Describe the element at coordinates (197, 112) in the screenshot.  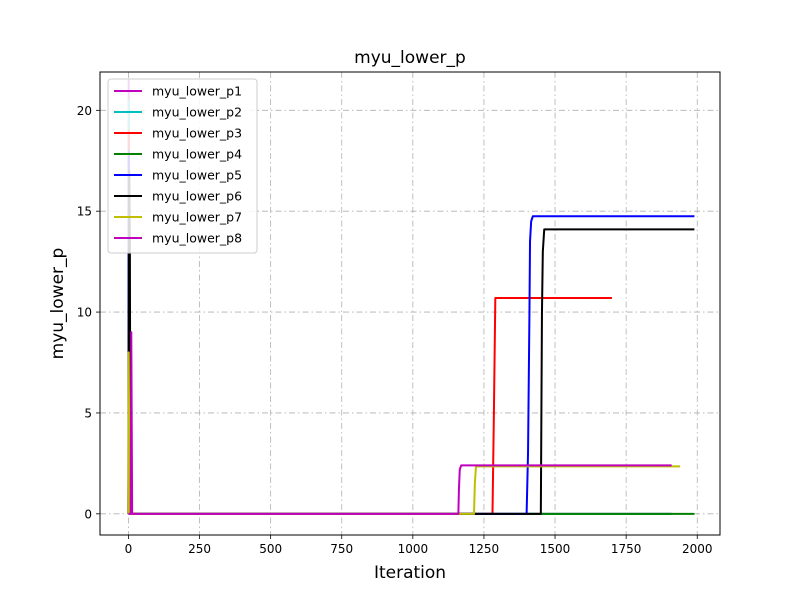
I see `legend-label: myu_lower_p2` at that location.